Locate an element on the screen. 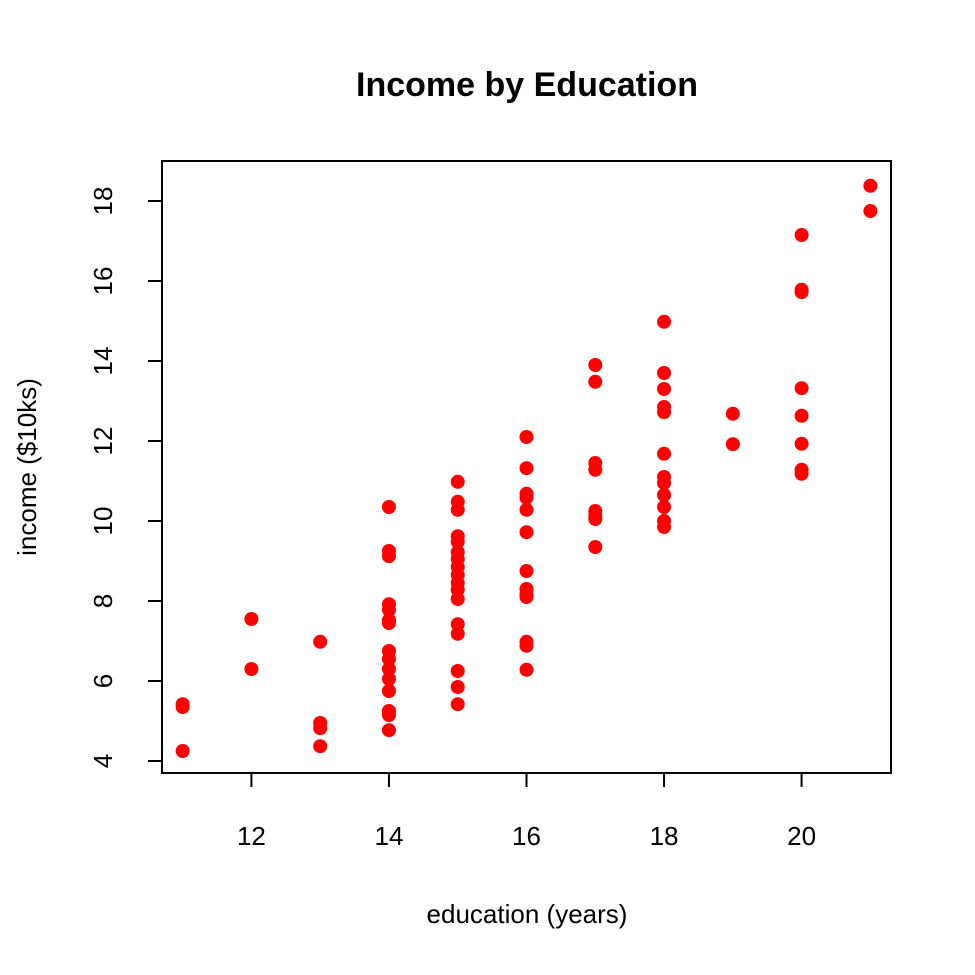 The height and width of the screenshot is (975, 975). y-axis: 4 6 8 10 12 14 16 18 is located at coordinates (125, 477).